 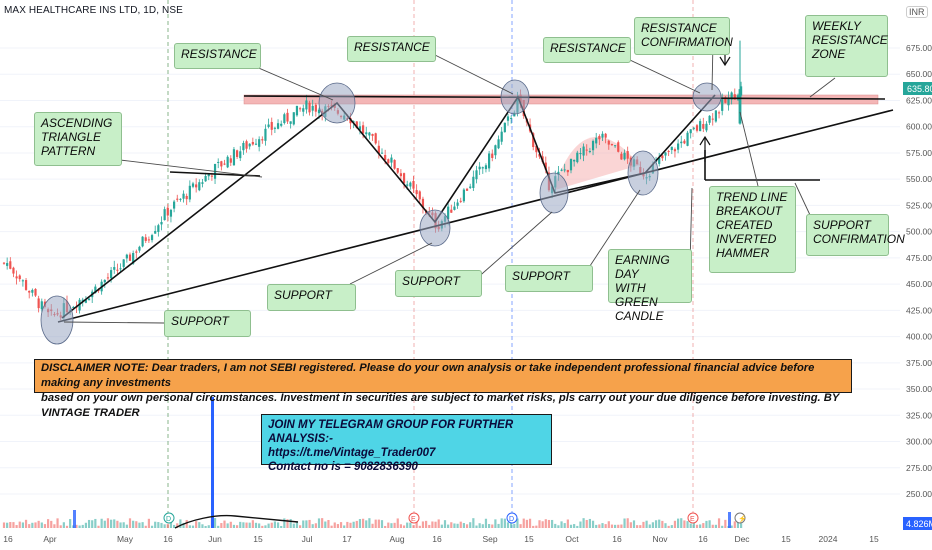 What do you see at coordinates (597, 163) in the screenshot?
I see `rounding-bottom-highlight` at bounding box center [597, 163].